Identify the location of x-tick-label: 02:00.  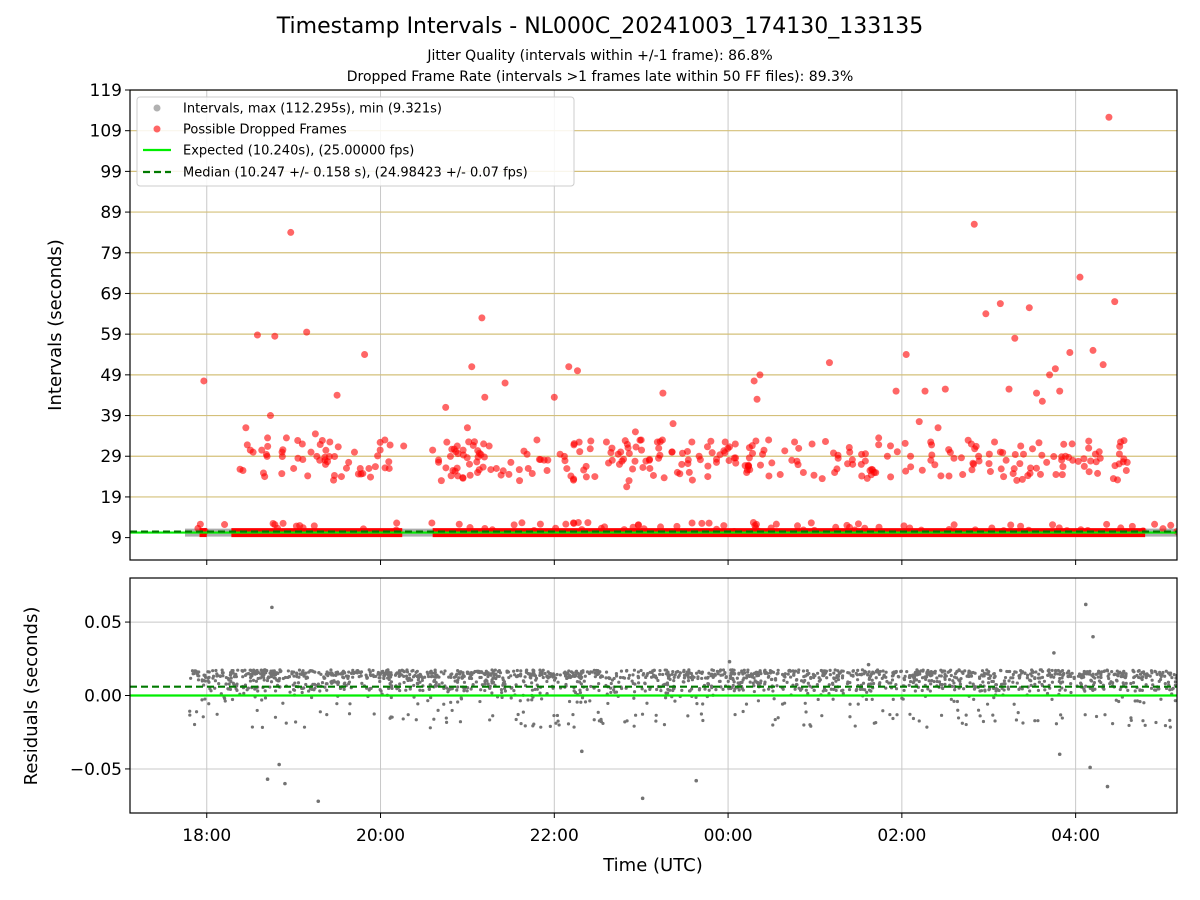
(901, 836).